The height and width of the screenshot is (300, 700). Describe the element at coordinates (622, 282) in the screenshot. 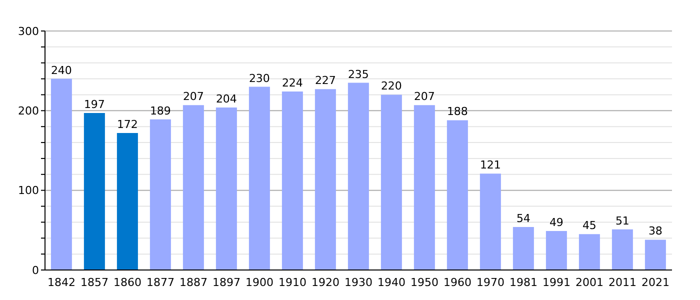

I see `x-tick-label: 2011` at that location.